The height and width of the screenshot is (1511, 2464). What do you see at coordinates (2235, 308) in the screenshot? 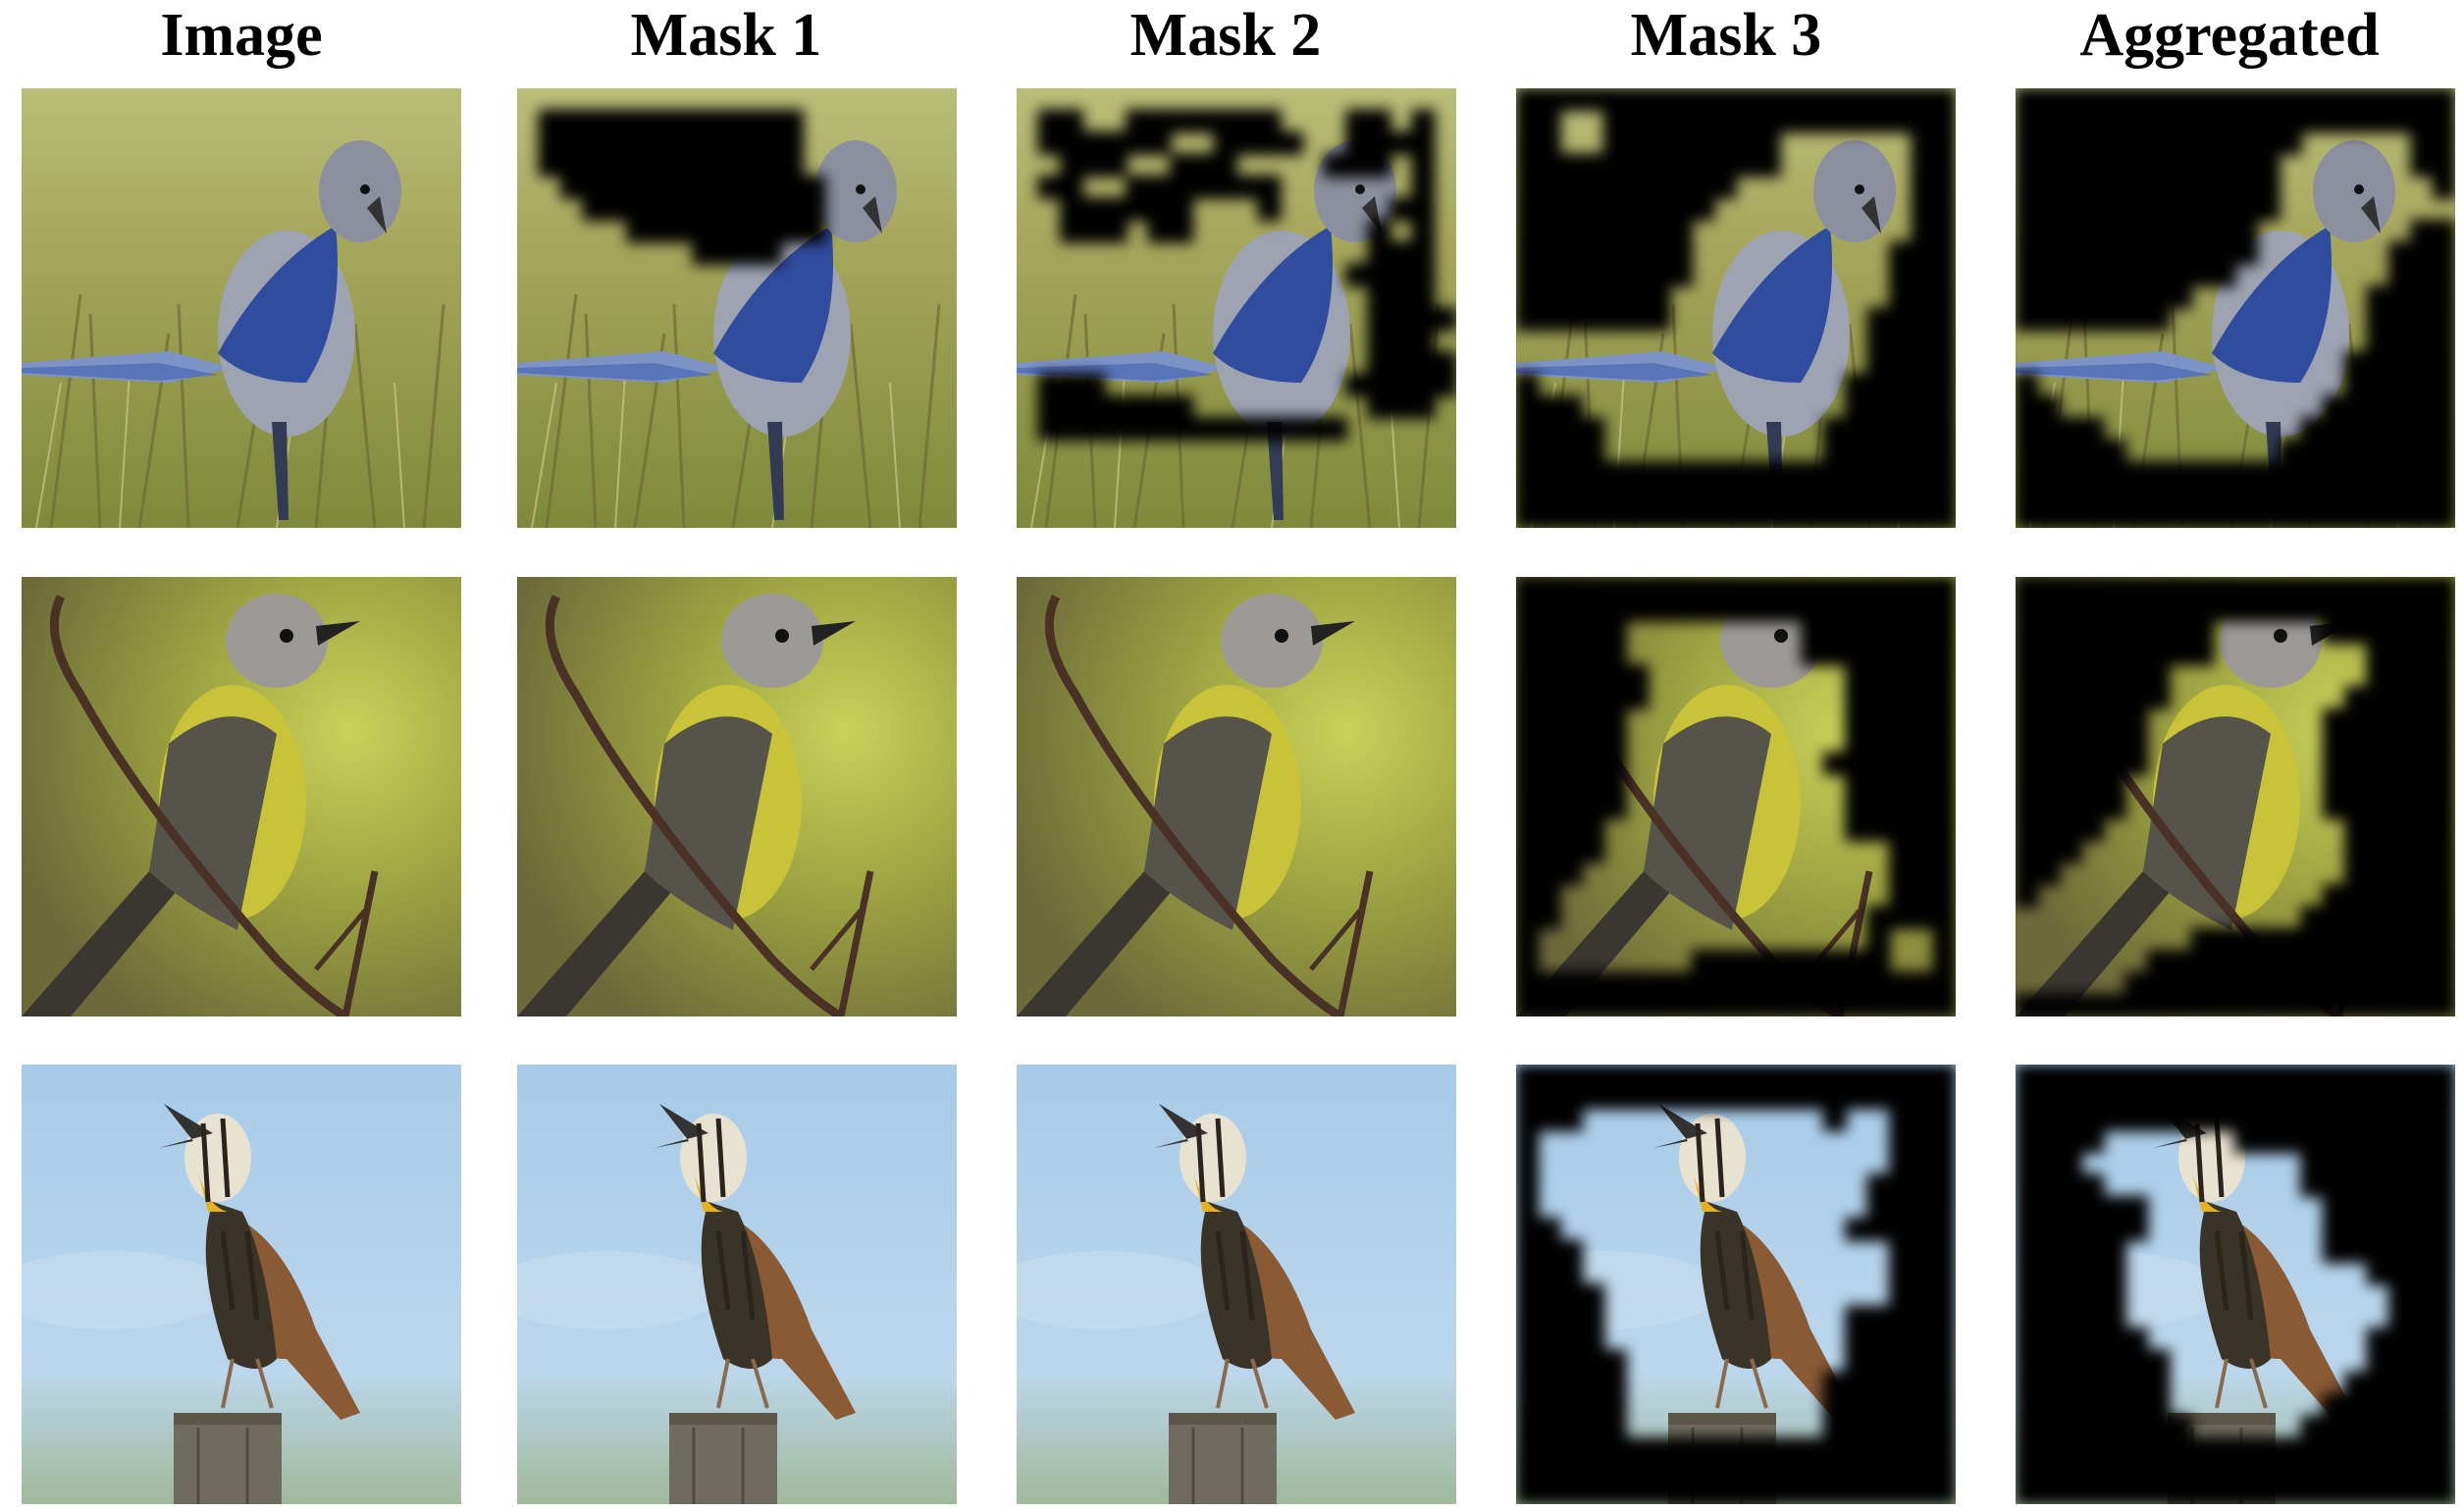
I see `mask-overlay` at bounding box center [2235, 308].